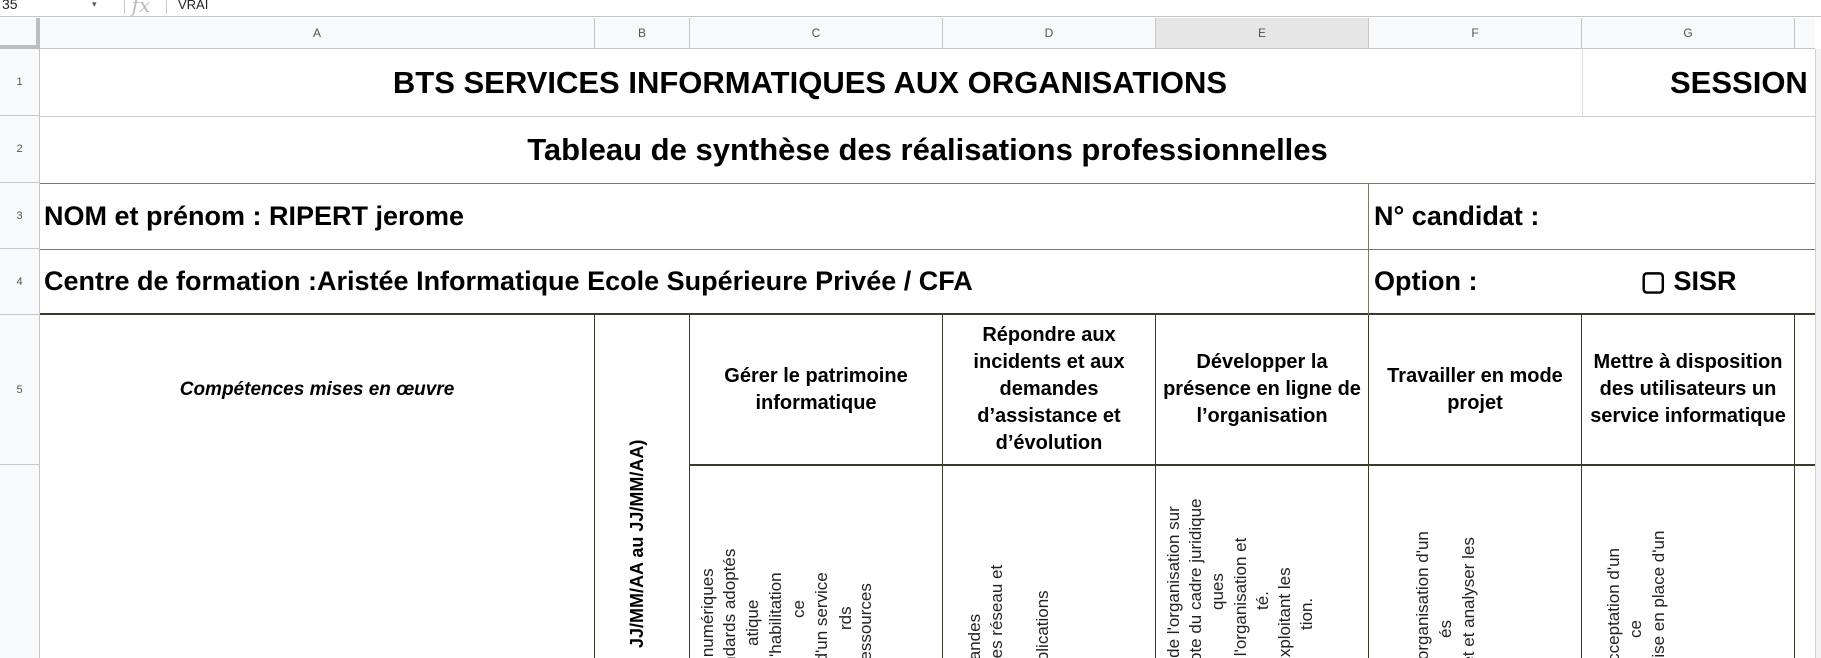  What do you see at coordinates (975, 636) in the screenshot?
I see `subcompetence-text: es demandes` at bounding box center [975, 636].